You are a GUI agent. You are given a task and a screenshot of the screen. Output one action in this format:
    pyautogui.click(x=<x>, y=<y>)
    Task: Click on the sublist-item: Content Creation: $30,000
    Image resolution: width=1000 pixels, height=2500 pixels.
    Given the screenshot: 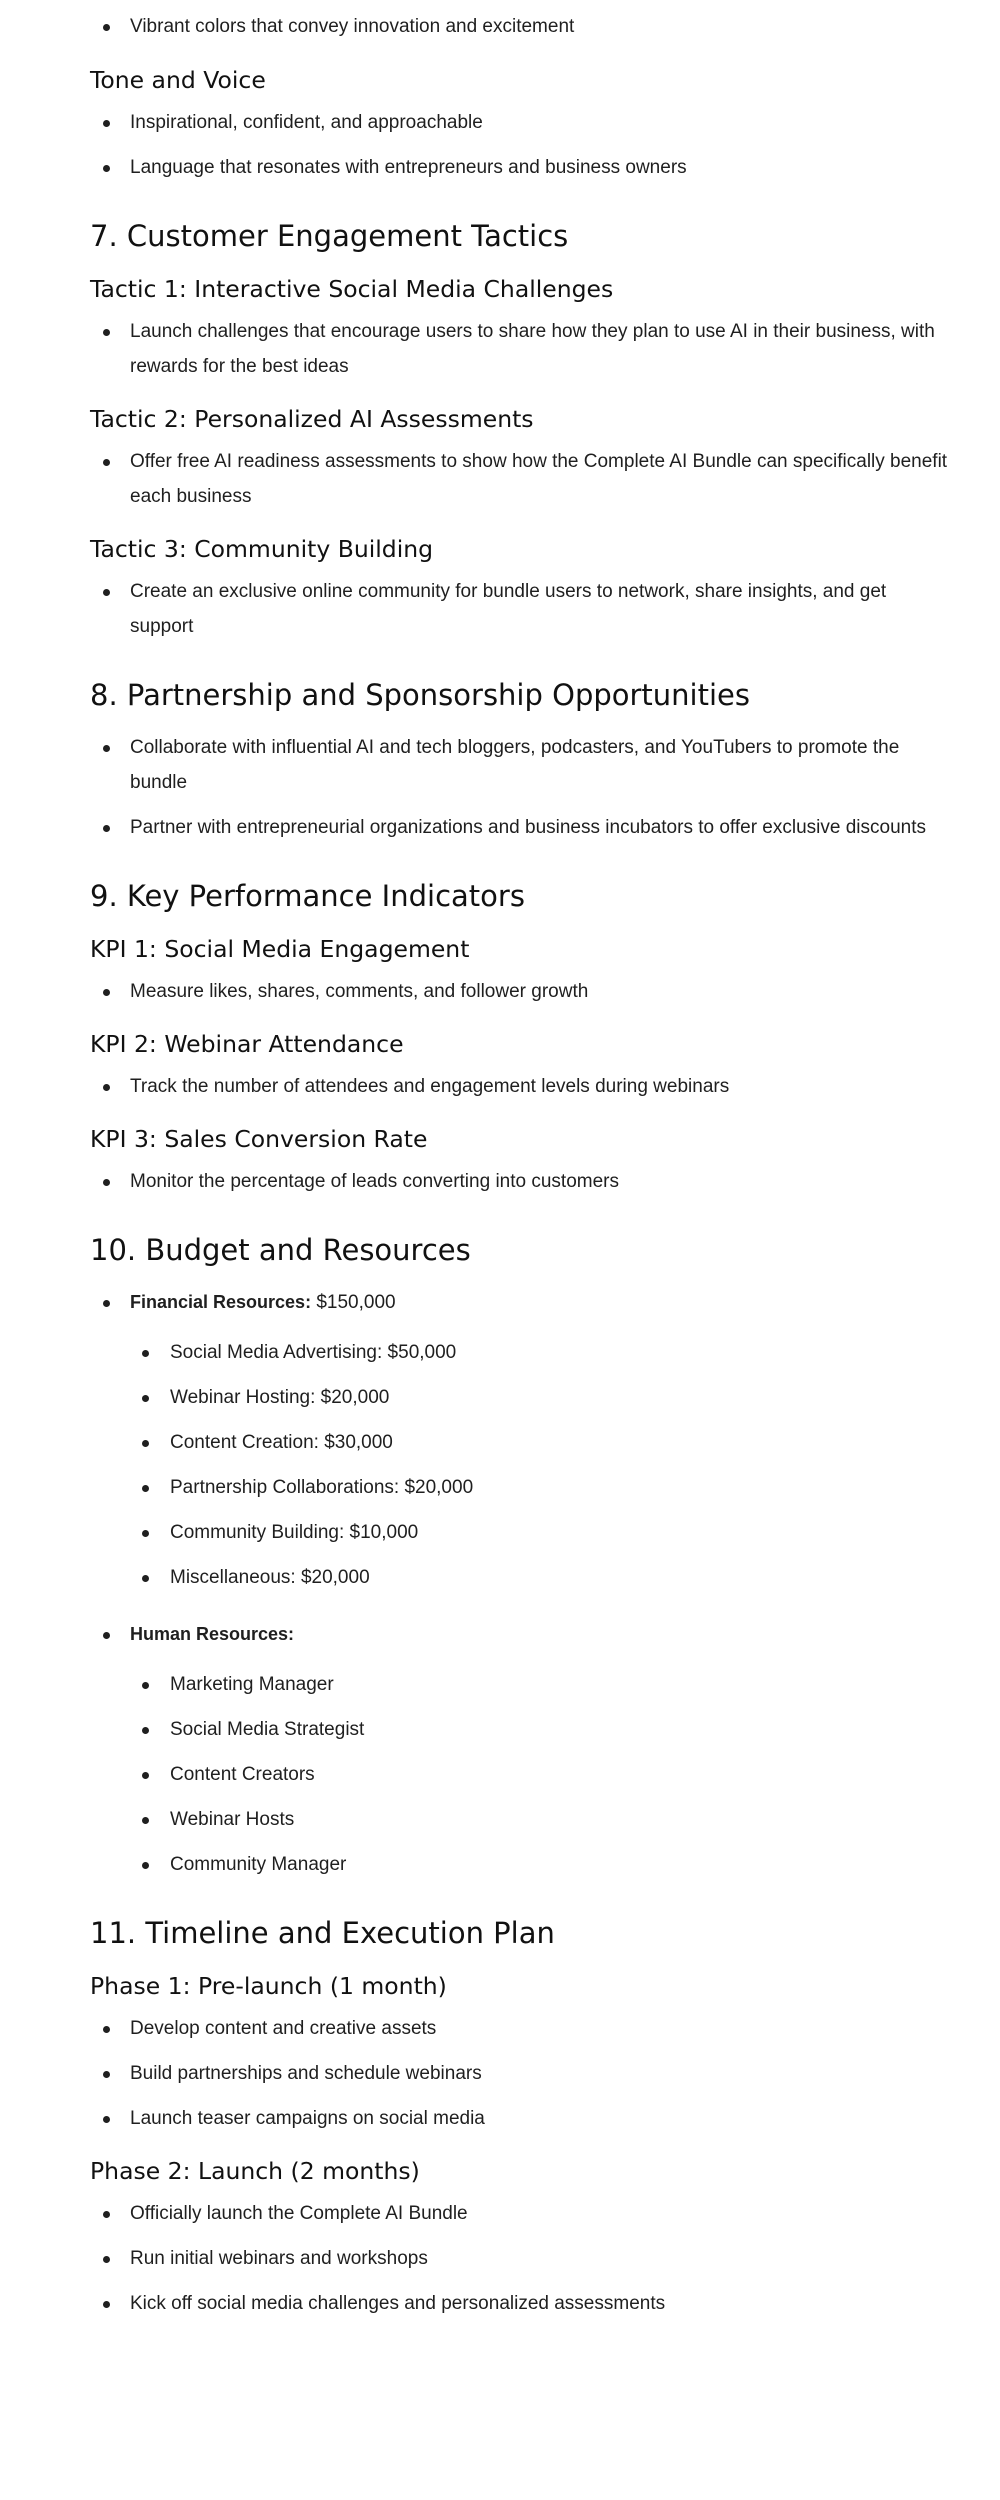 What is the action you would take?
    pyautogui.click(x=540, y=1442)
    